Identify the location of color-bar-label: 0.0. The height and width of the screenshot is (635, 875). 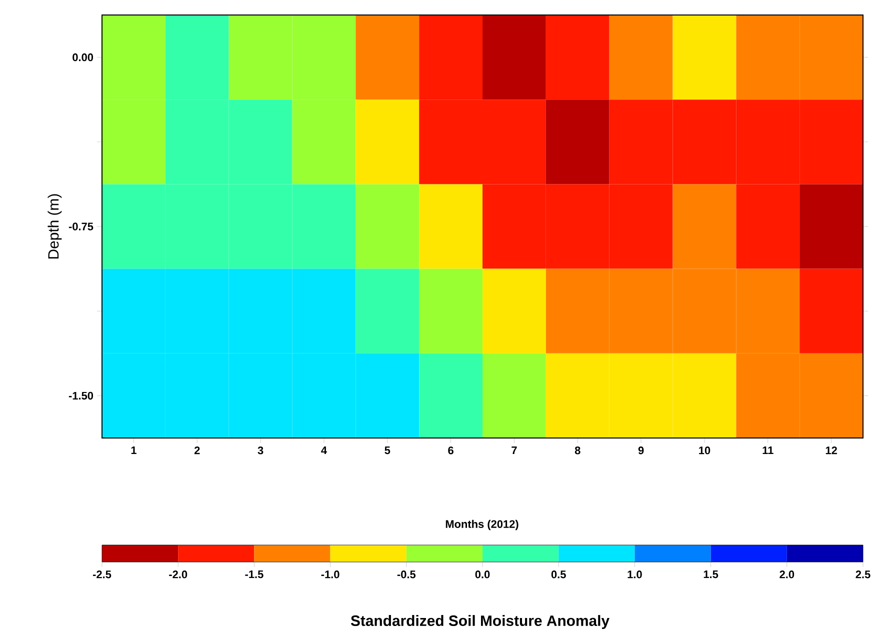
(482, 574).